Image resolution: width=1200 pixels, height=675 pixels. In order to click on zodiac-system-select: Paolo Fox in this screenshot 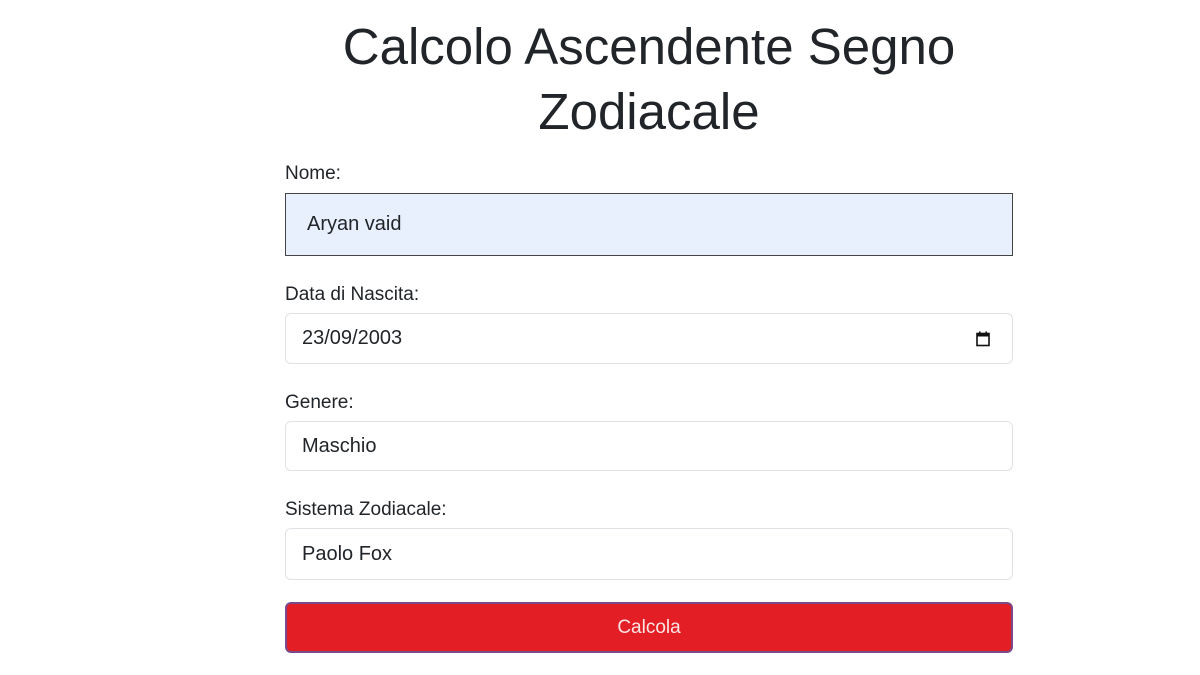, I will do `click(649, 554)`.